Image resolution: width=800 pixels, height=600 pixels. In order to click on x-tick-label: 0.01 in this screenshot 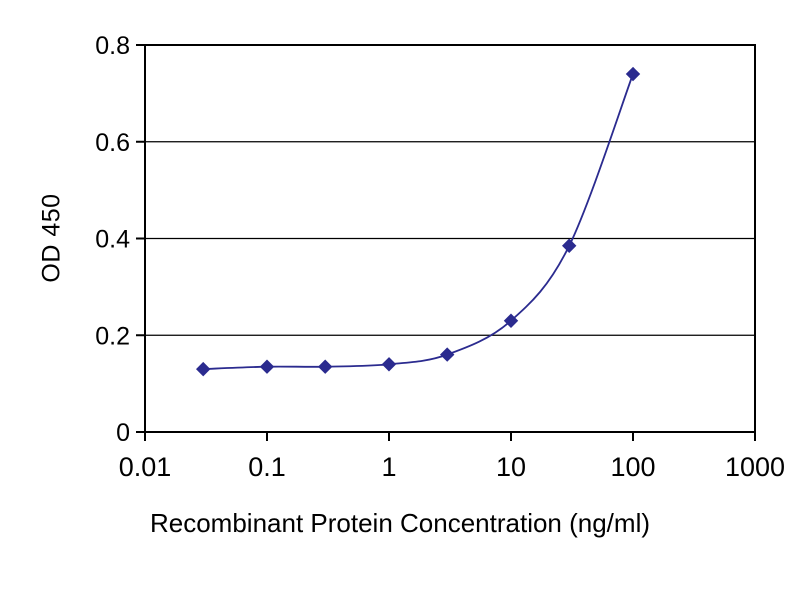, I will do `click(145, 467)`.